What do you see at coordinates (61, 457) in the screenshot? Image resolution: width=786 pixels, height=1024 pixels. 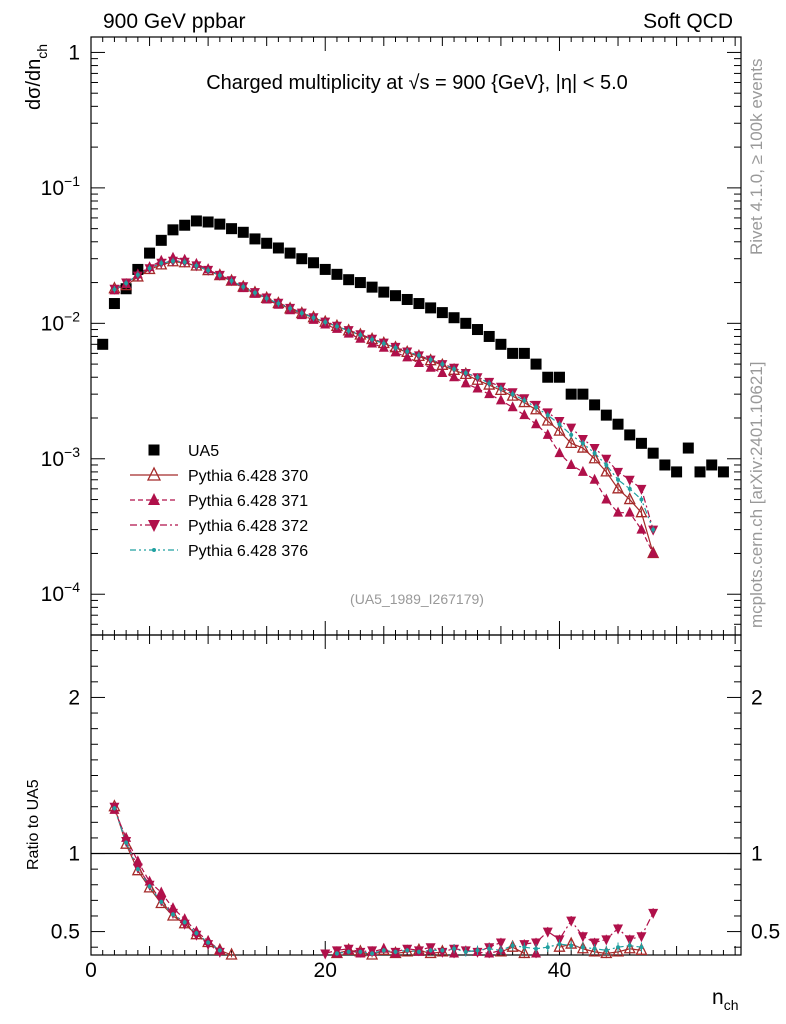 I see `main-y-tick-label: 10⁻³` at bounding box center [61, 457].